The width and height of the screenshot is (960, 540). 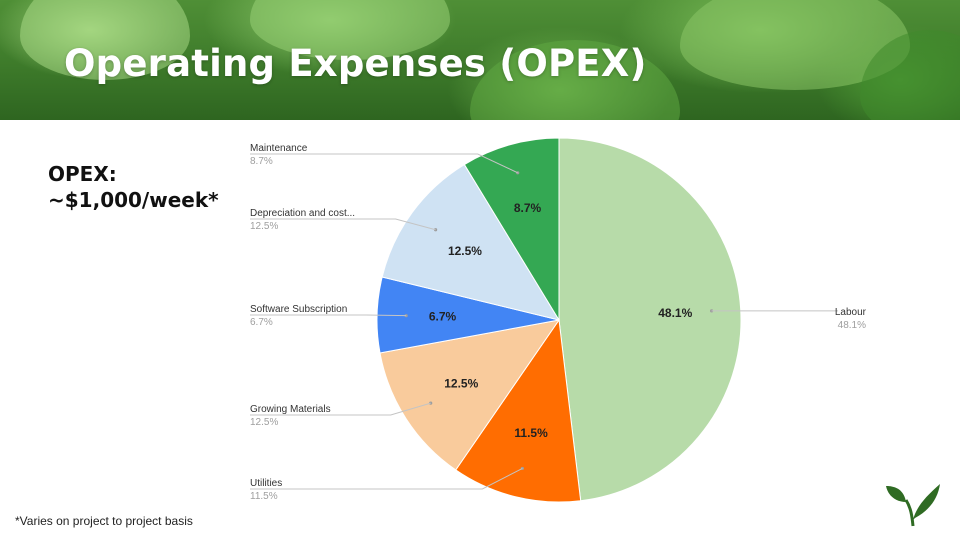 I want to click on sprout-logo-icon, so click(x=913, y=505).